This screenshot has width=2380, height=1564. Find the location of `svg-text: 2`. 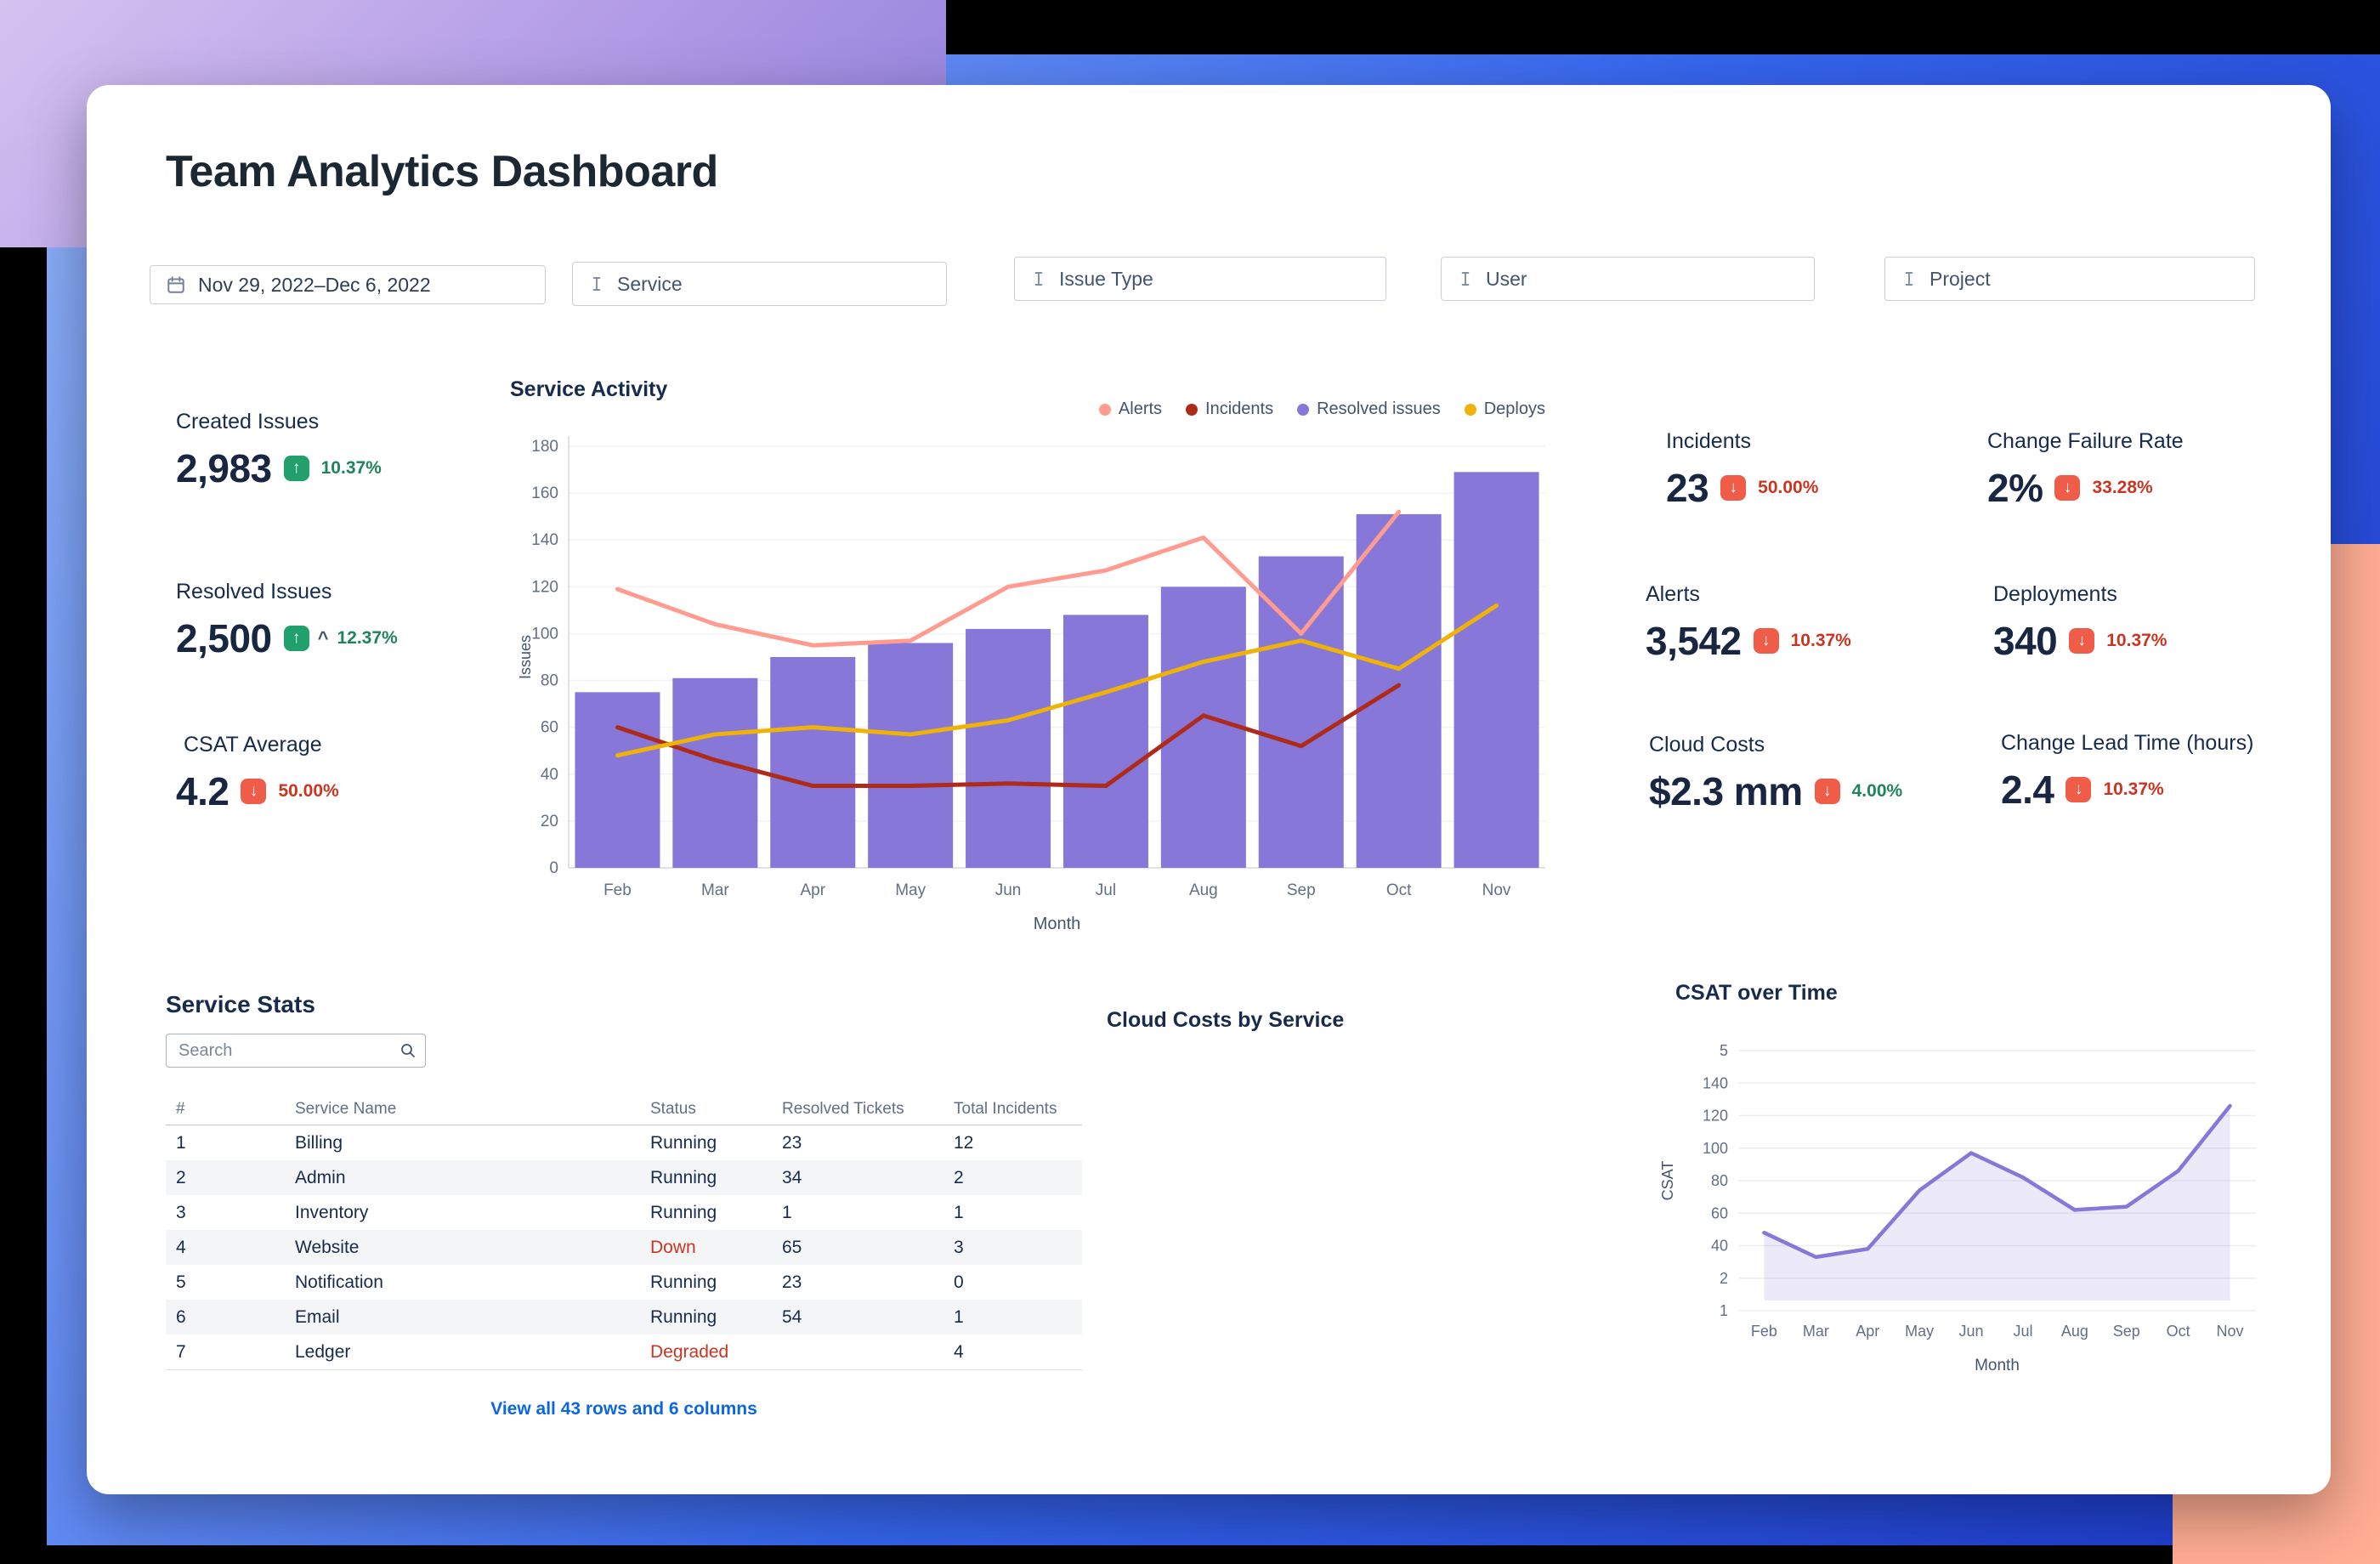

svg-text: 2 is located at coordinates (1724, 1278).